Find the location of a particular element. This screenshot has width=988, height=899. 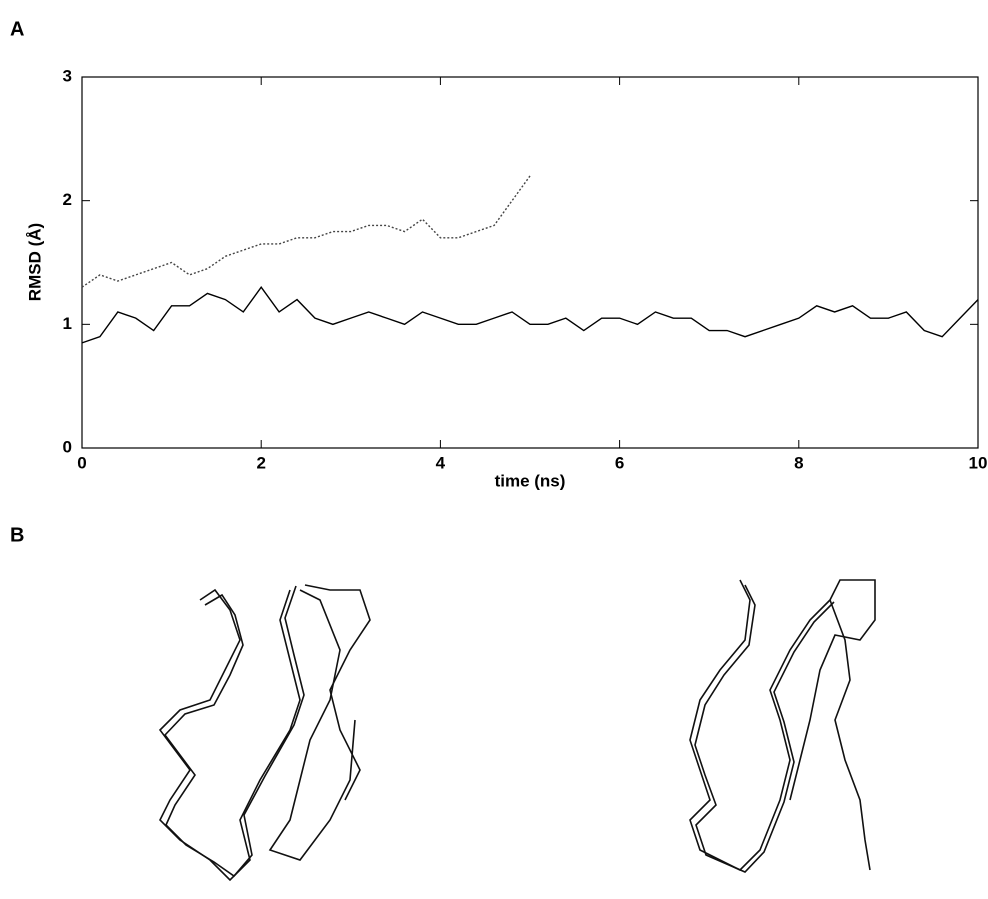

structure-right is located at coordinates (782, 726).